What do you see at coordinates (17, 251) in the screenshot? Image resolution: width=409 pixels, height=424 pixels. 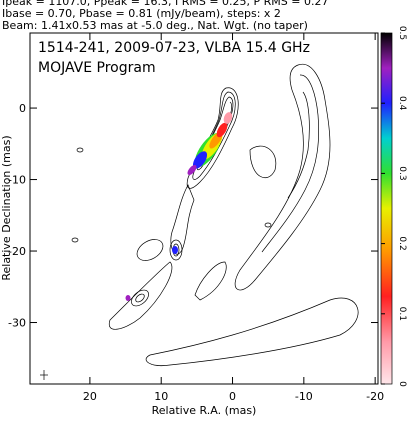 I see `y-tick-label: -20` at bounding box center [17, 251].